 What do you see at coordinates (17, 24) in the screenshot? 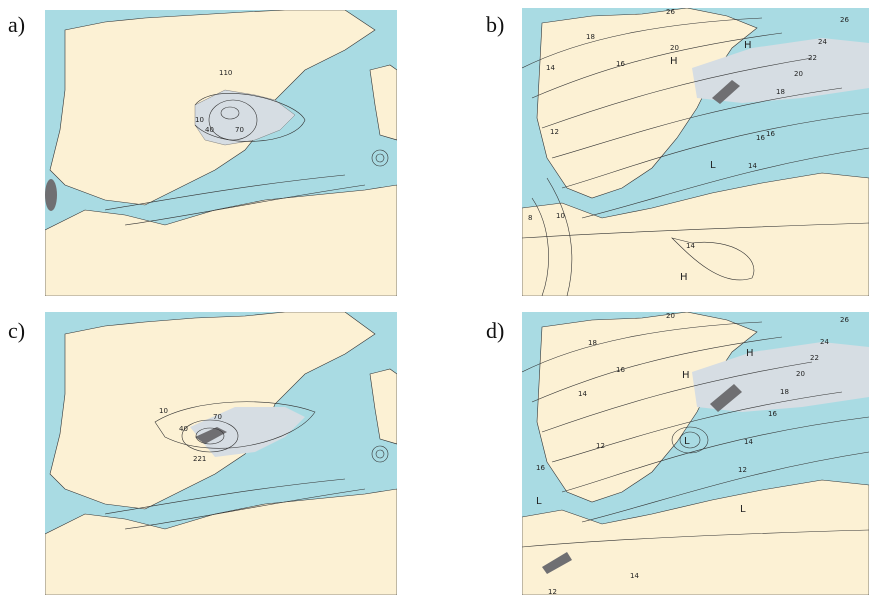
I see `panel-a-label: a)` at bounding box center [17, 24].